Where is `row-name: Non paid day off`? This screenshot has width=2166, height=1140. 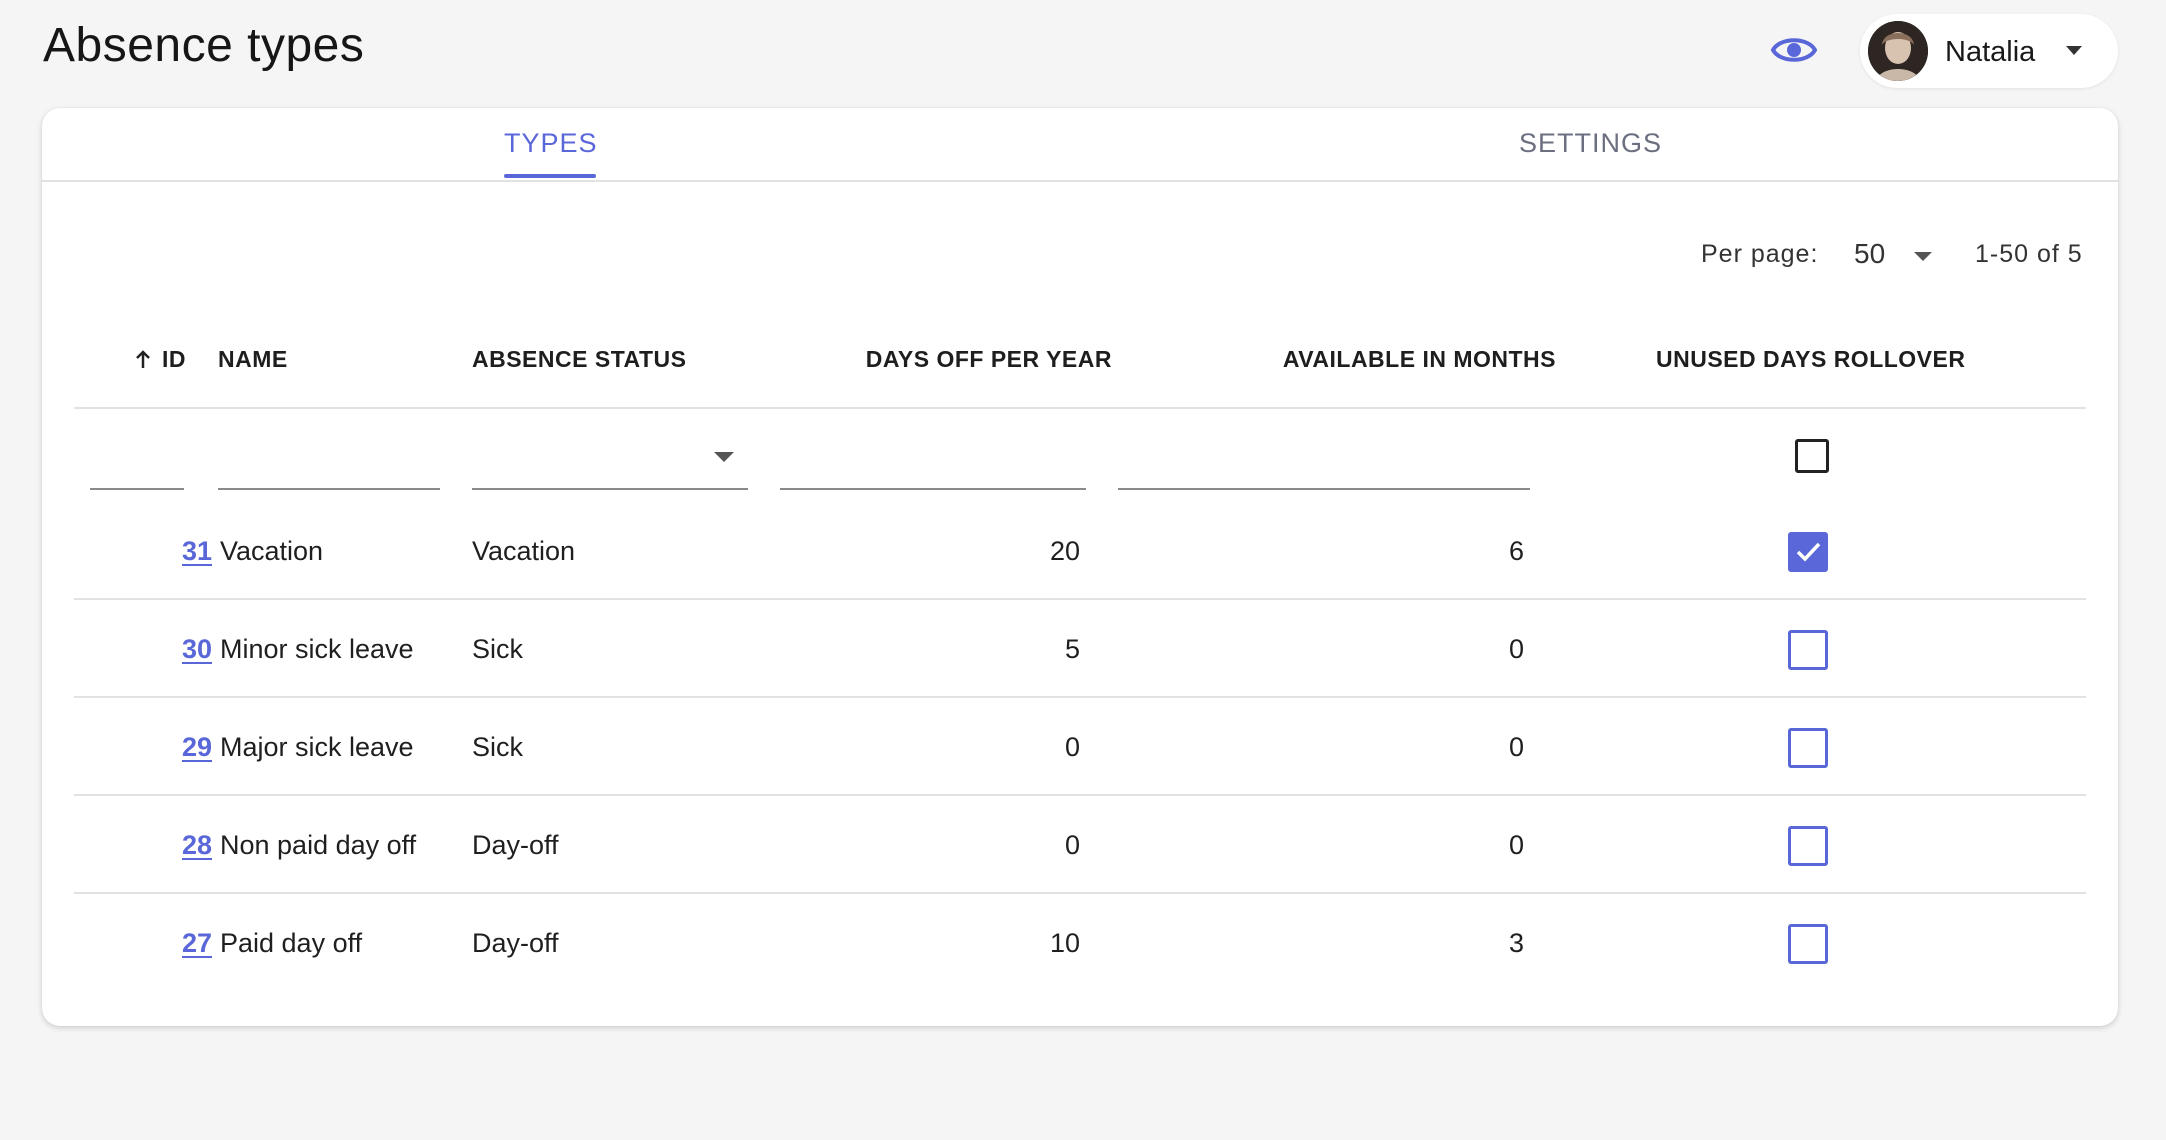
row-name: Non paid day off is located at coordinates (318, 845).